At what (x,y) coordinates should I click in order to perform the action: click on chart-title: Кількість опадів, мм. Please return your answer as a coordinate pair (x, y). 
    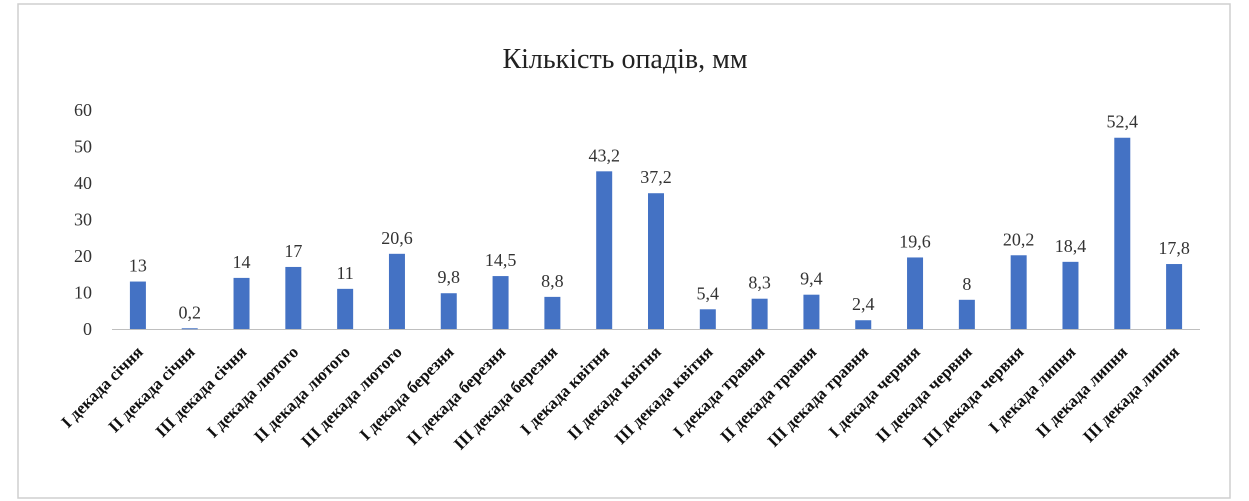
    Looking at the image, I should click on (624, 59).